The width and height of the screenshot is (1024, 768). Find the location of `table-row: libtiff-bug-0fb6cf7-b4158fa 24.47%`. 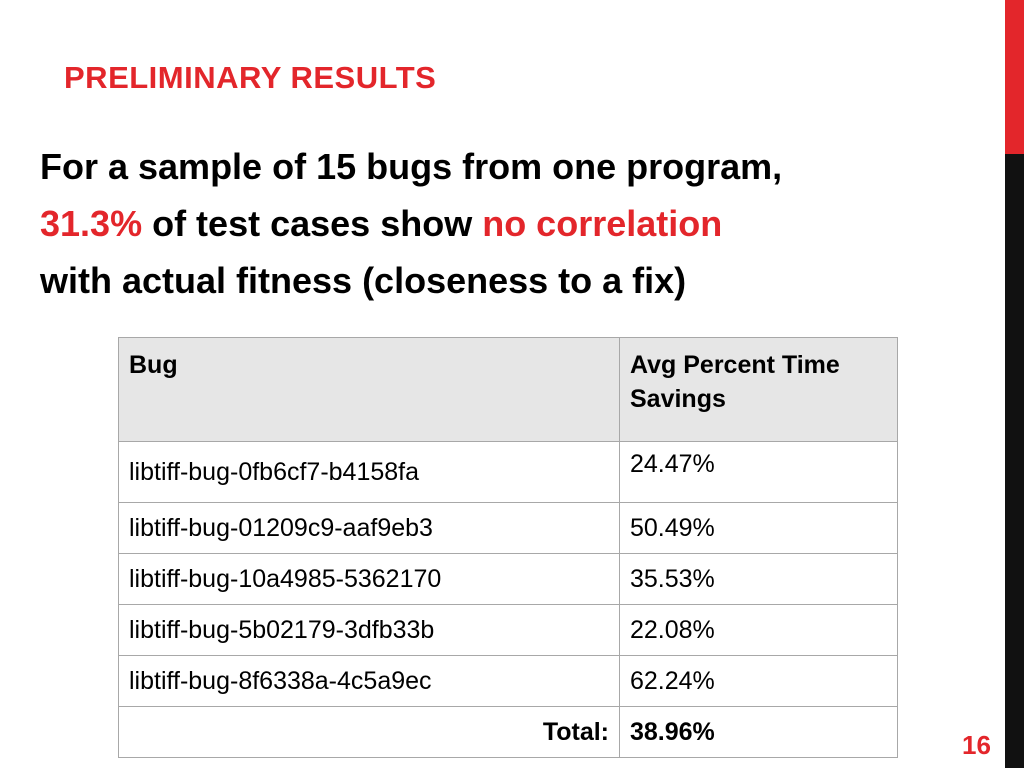

table-row: libtiff-bug-0fb6cf7-b4158fa 24.47% is located at coordinates (508, 472).